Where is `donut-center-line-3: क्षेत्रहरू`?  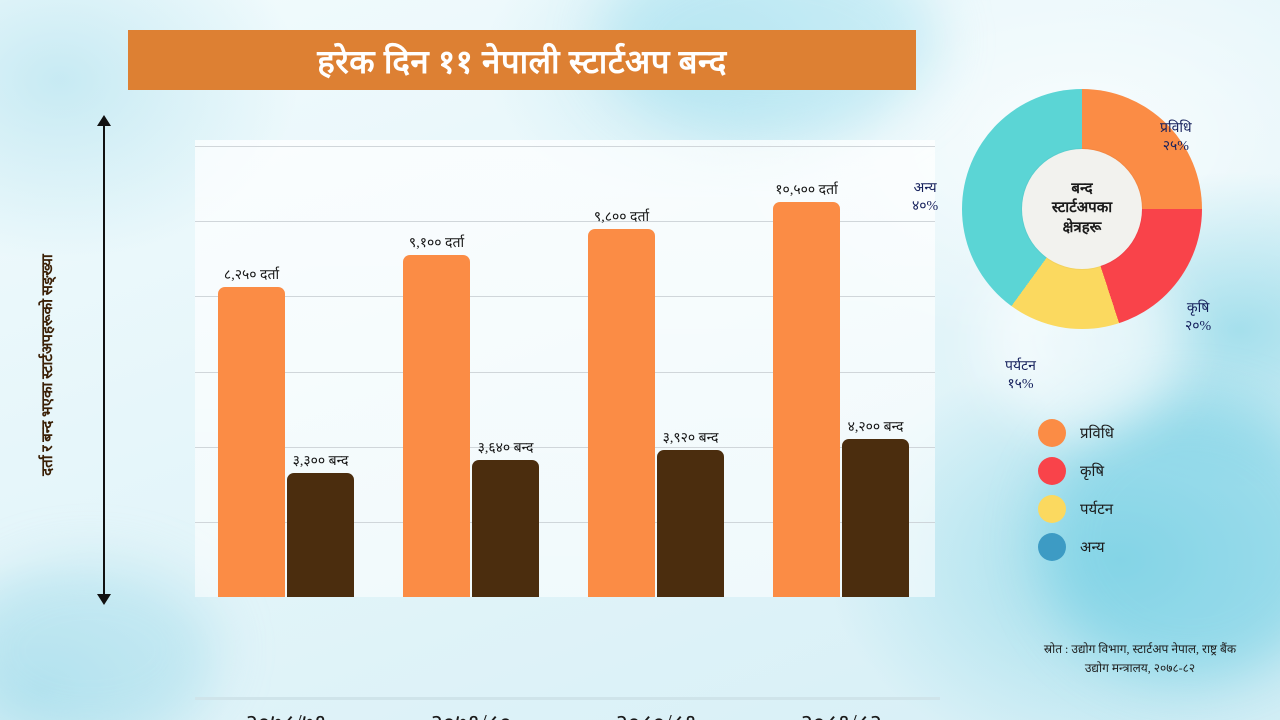 donut-center-line-3: क्षेत्रहरू is located at coordinates (1082, 227).